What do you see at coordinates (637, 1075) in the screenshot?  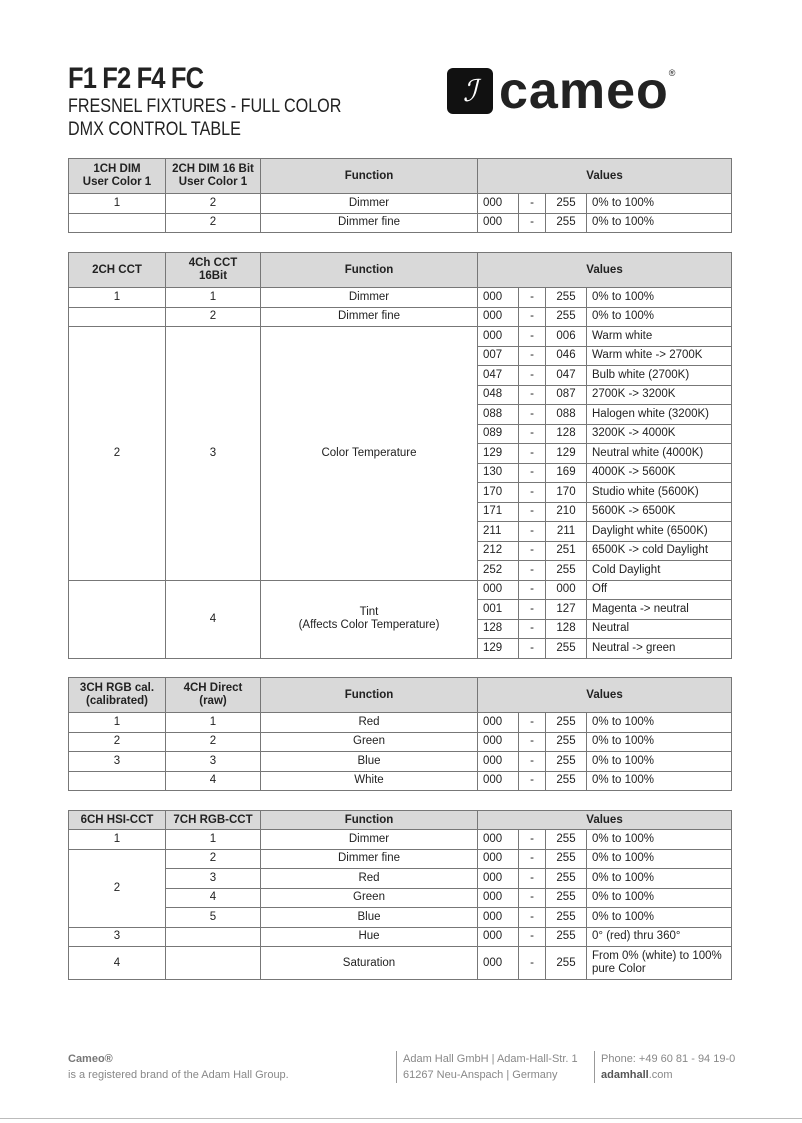 I see `website-link: adamhall.com` at bounding box center [637, 1075].